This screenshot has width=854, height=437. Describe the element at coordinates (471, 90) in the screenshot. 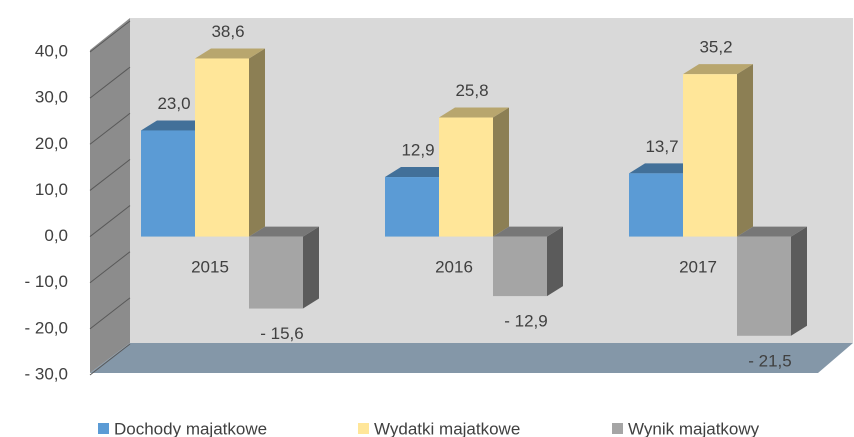

I see `data-label: 25,8` at that location.